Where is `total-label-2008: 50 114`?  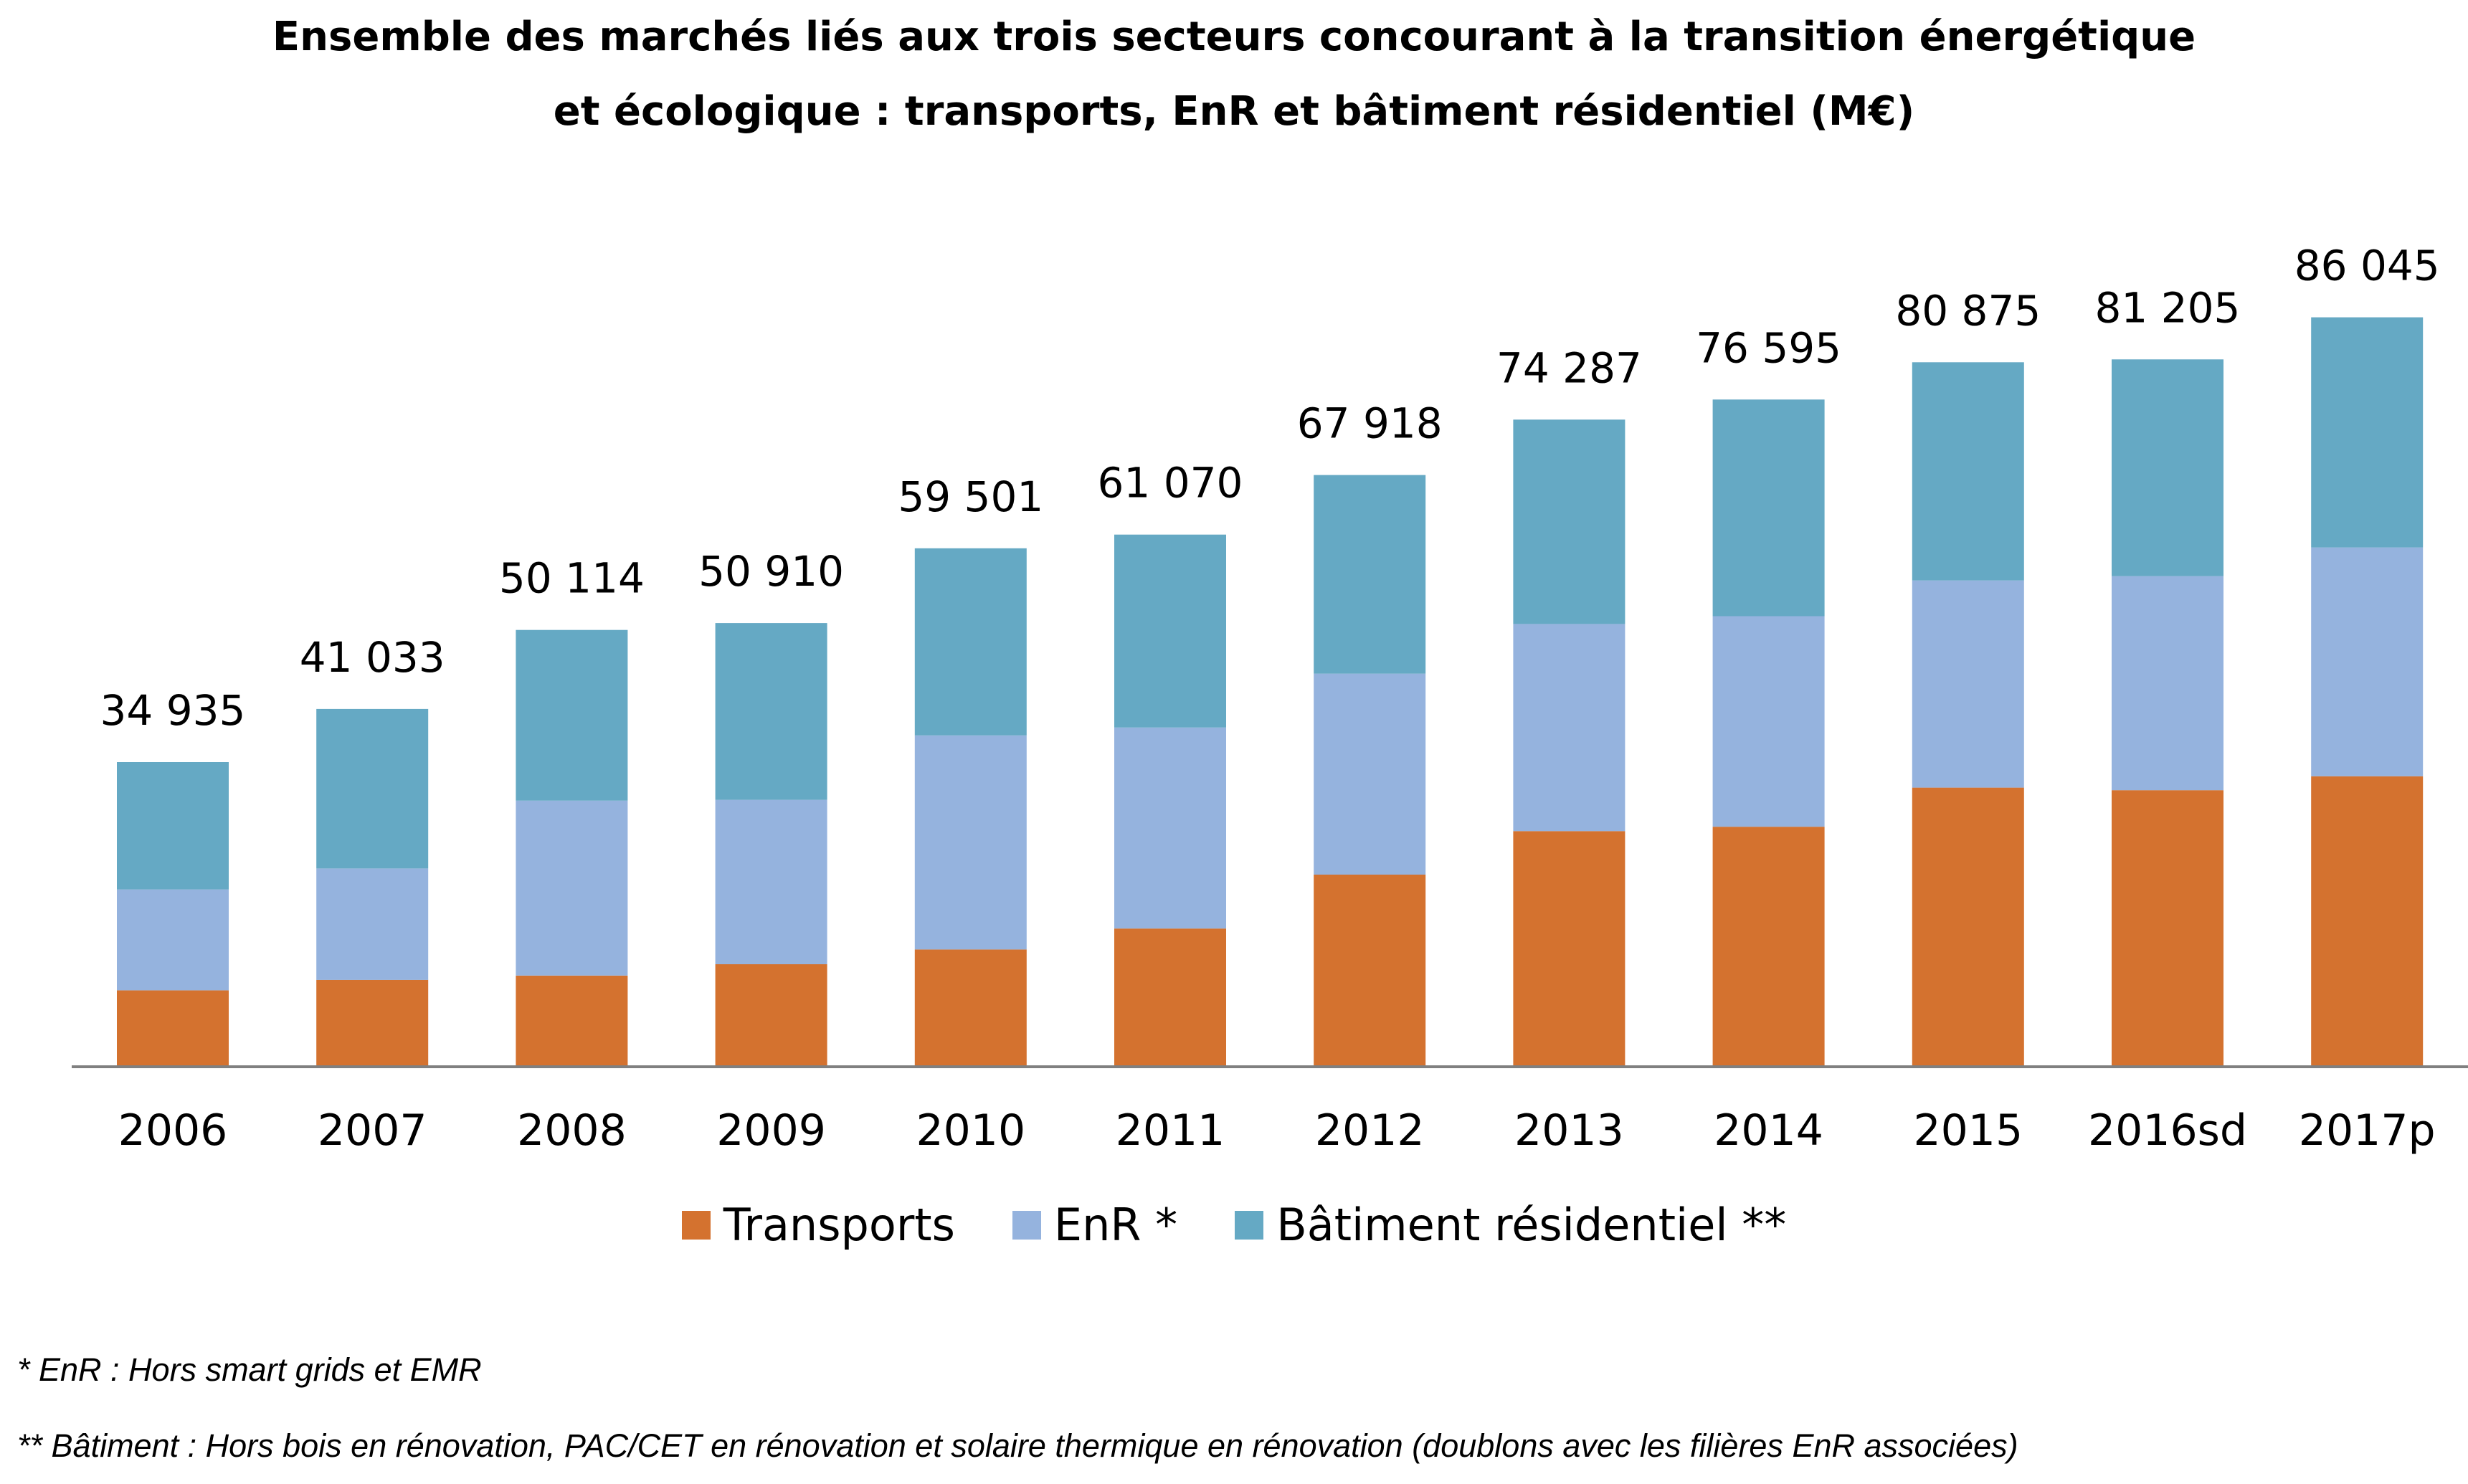 total-label-2008: 50 114 is located at coordinates (572, 579).